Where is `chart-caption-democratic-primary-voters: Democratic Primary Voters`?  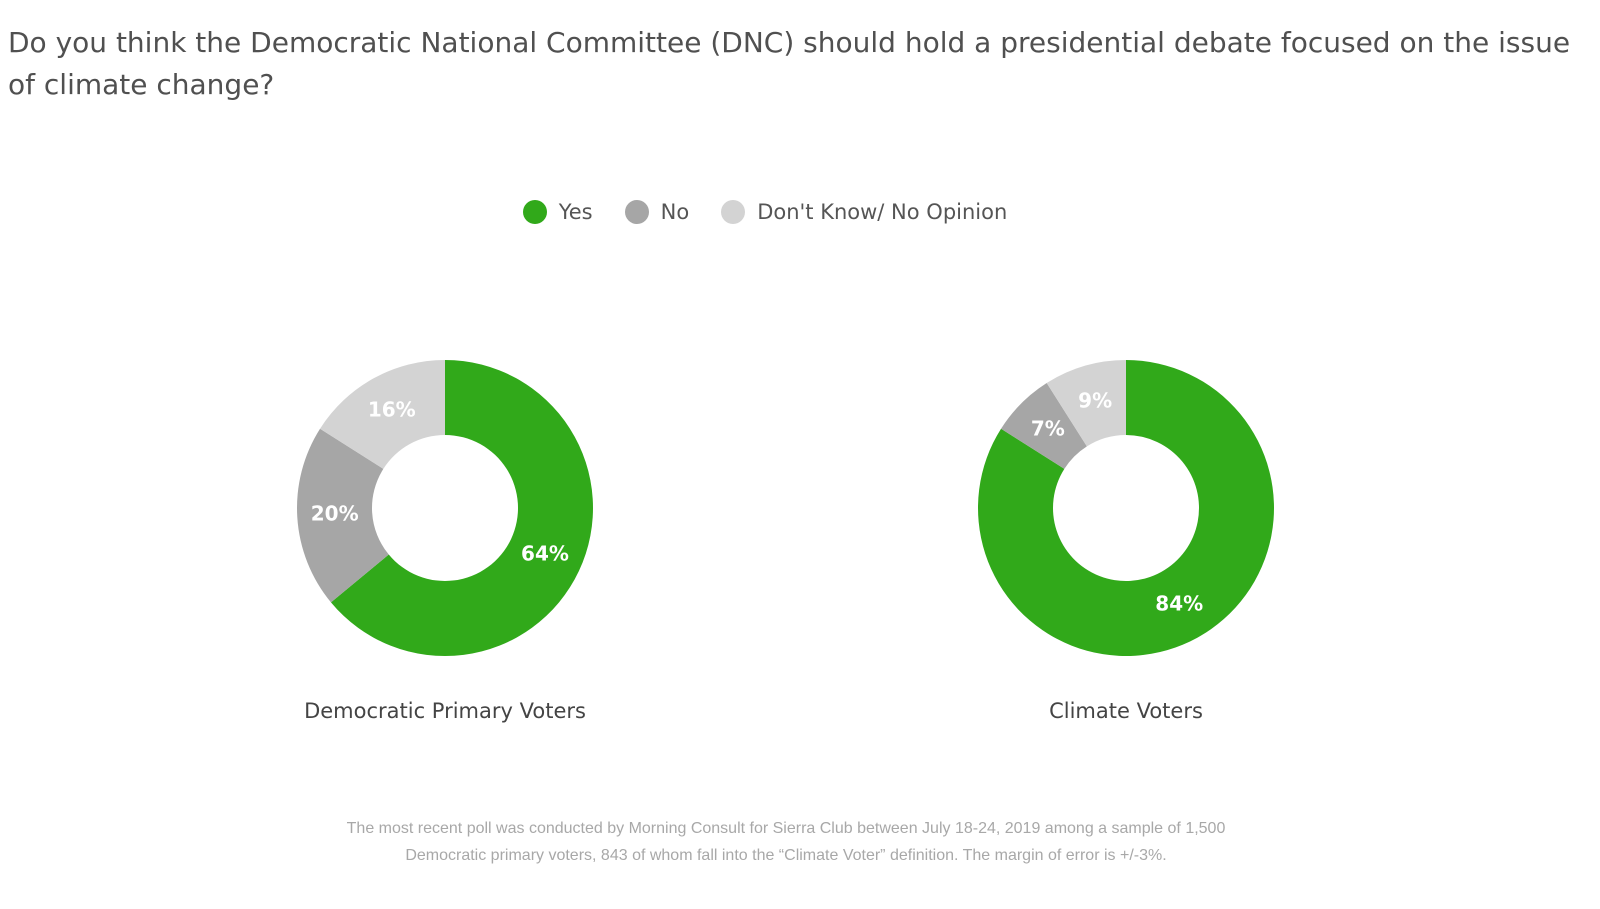 chart-caption-democratic-primary-voters: Democratic Primary Voters is located at coordinates (445, 711).